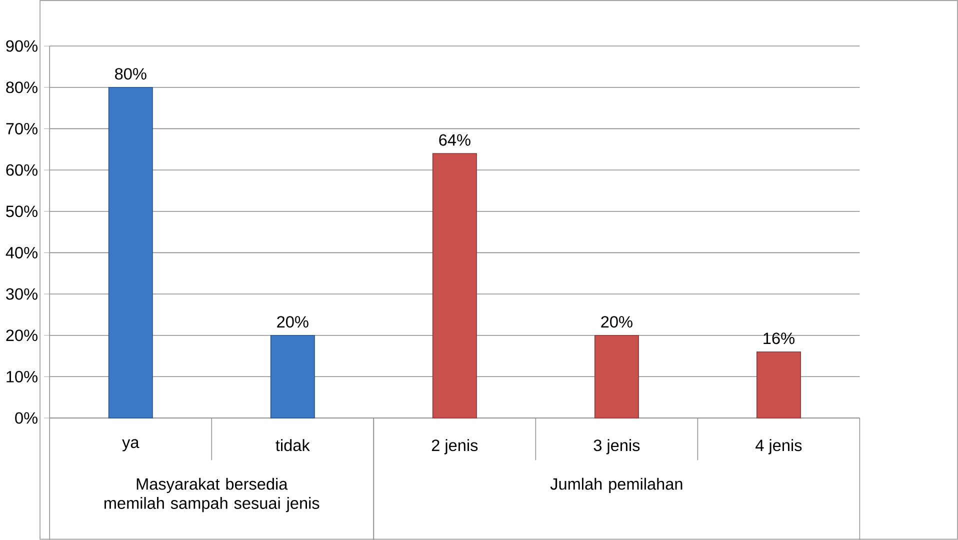  I want to click on y-tick-label: 30%, so click(22, 294).